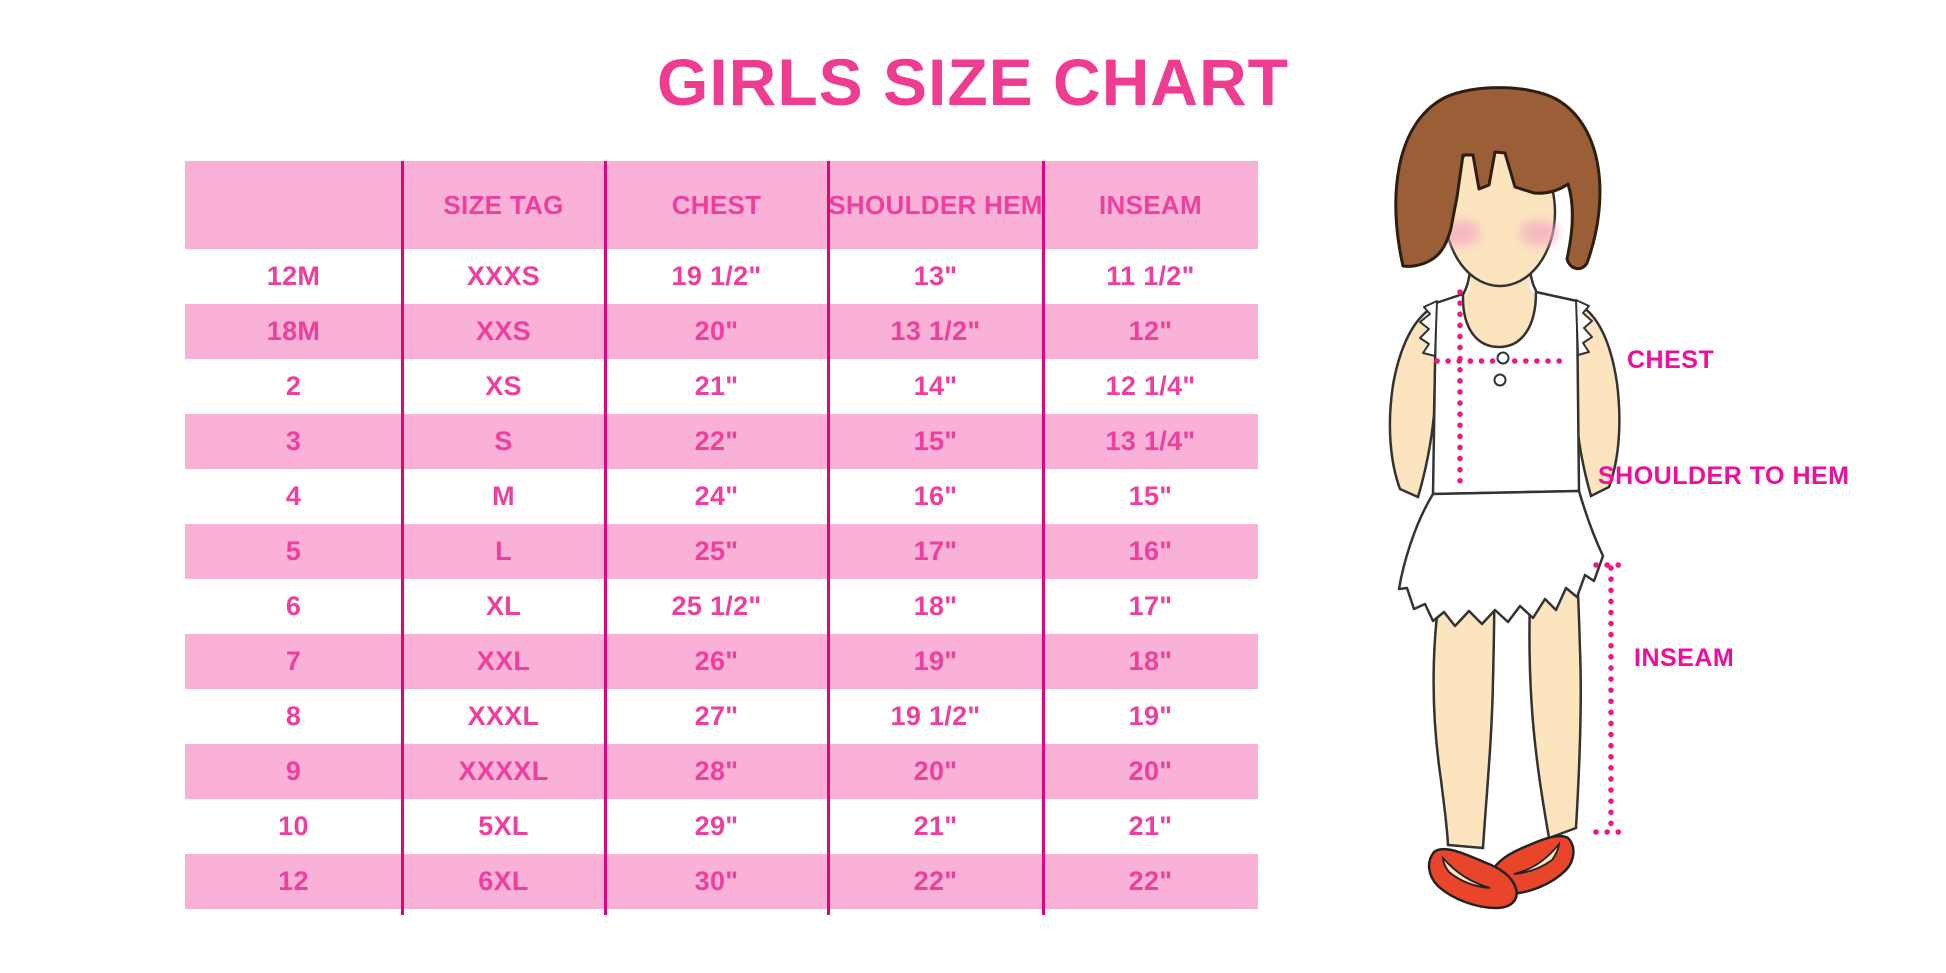 This screenshot has width=1946, height=973. Describe the element at coordinates (293, 661) in the screenshot. I see `size-cell: 7` at that location.